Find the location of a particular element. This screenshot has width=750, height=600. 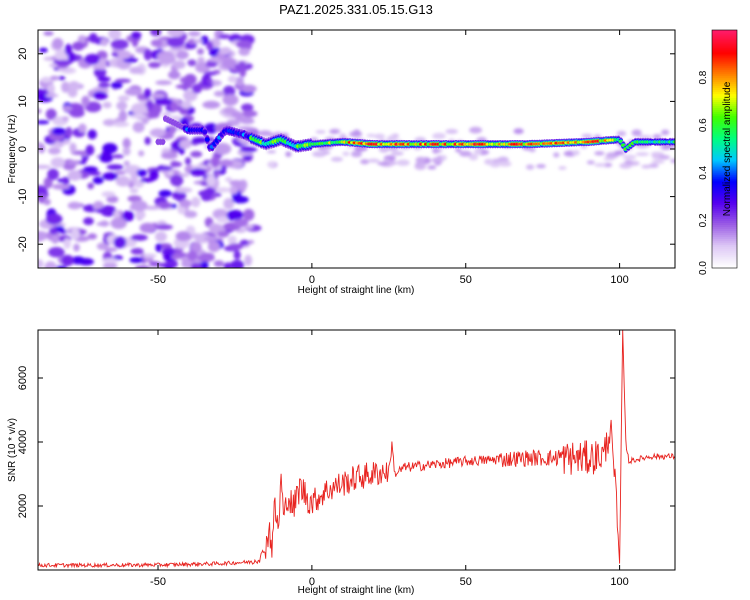

colorbar-tick-label: 0.4 is located at coordinates (703, 172).